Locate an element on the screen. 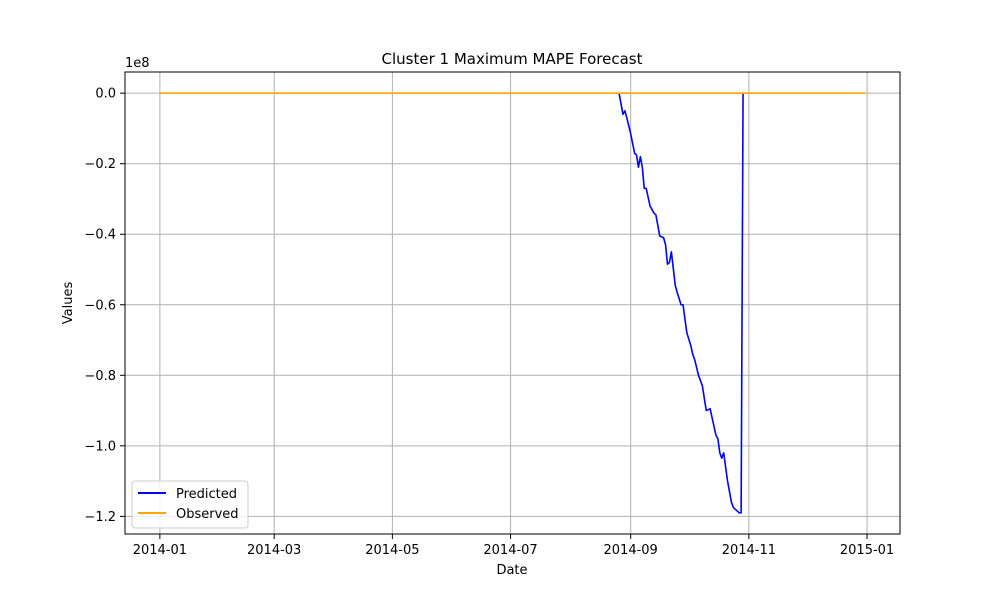 This screenshot has width=1000, height=600. y-axis-ticks: 0.0 −0.2 −0.4 −0.6 −0.8 −1.0 −1.2 is located at coordinates (104, 306).